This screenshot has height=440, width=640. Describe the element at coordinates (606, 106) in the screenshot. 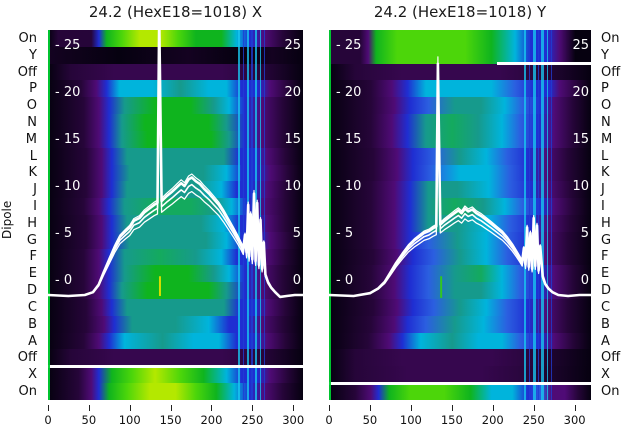

I see `row-label-text: O` at that location.